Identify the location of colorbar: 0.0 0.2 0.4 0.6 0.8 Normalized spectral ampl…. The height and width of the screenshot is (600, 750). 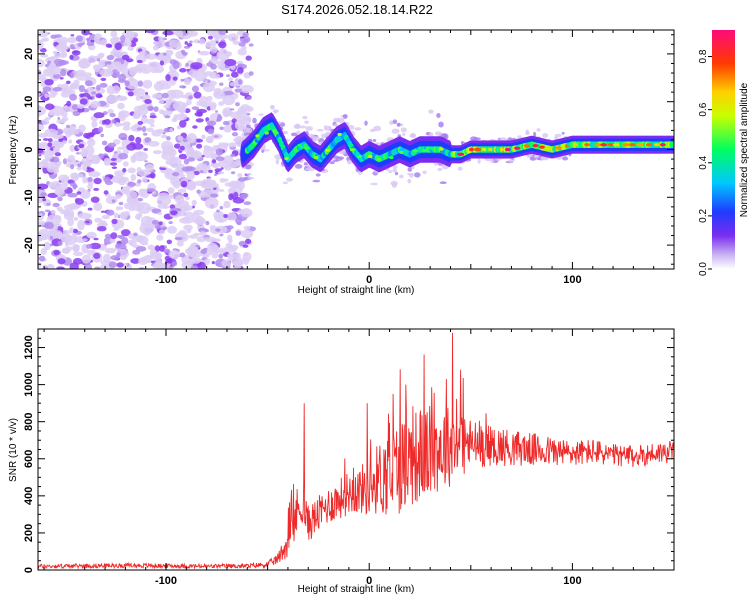
(724, 153).